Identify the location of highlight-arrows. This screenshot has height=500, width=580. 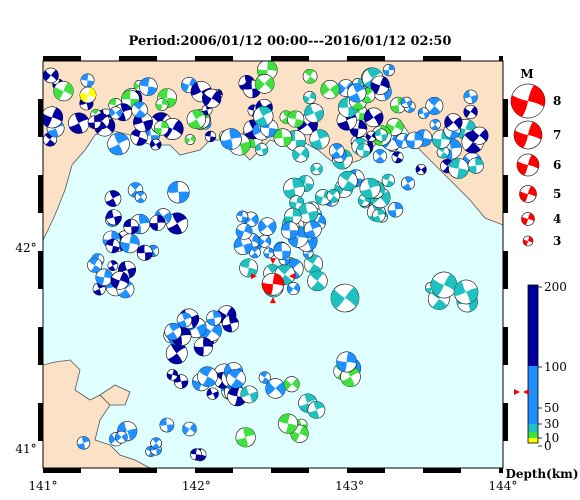
(272, 281).